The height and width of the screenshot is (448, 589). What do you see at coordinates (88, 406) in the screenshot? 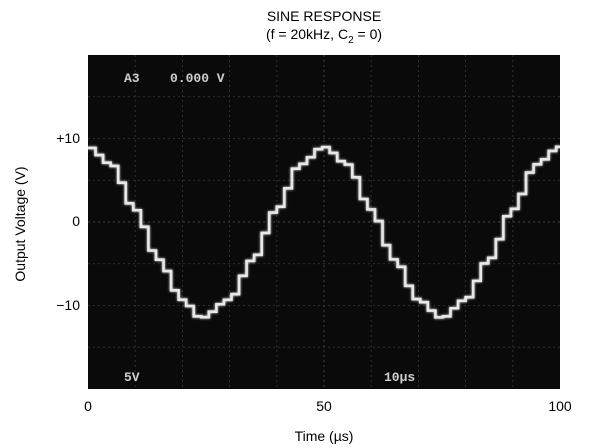
I see `x-tick-label: 0` at bounding box center [88, 406].